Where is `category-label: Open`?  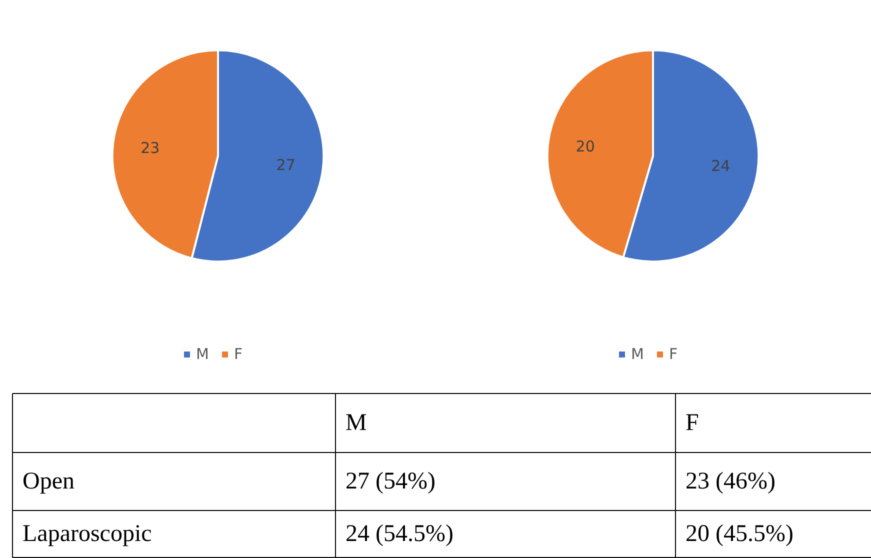 category-label: Open is located at coordinates (48, 481).